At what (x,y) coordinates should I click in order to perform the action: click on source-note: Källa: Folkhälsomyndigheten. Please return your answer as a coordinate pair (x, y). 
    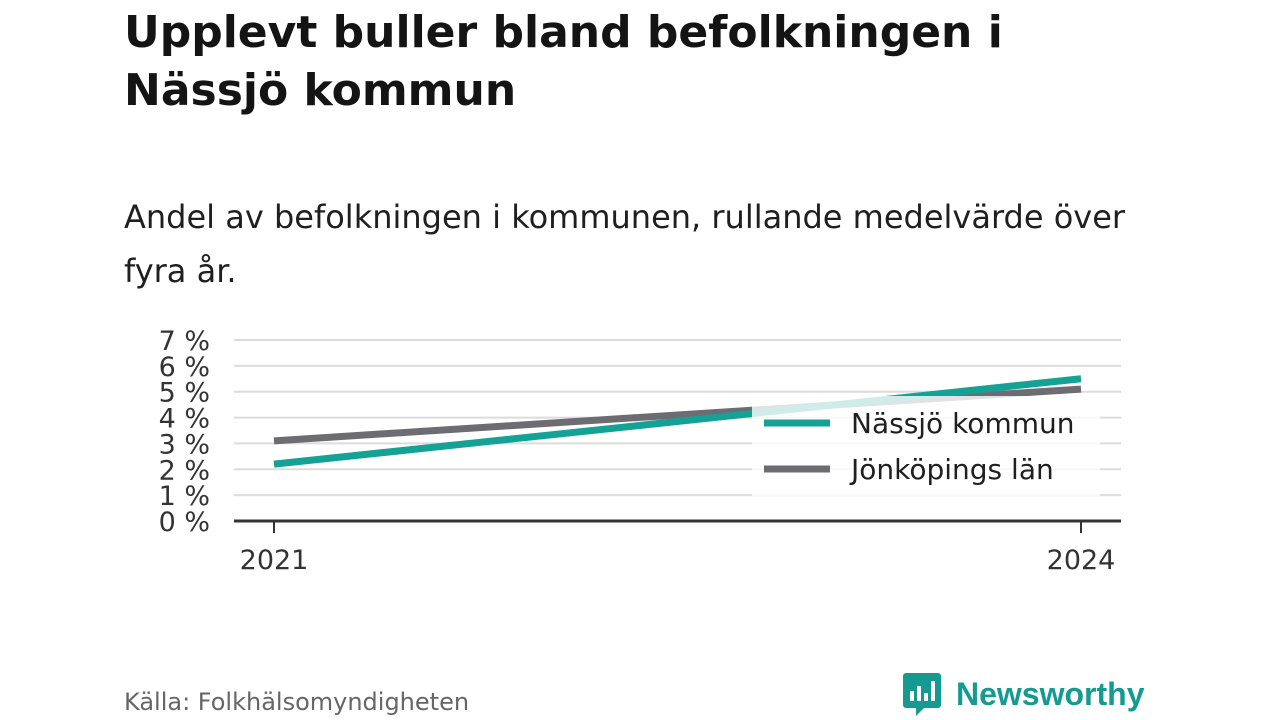
    Looking at the image, I should click on (297, 702).